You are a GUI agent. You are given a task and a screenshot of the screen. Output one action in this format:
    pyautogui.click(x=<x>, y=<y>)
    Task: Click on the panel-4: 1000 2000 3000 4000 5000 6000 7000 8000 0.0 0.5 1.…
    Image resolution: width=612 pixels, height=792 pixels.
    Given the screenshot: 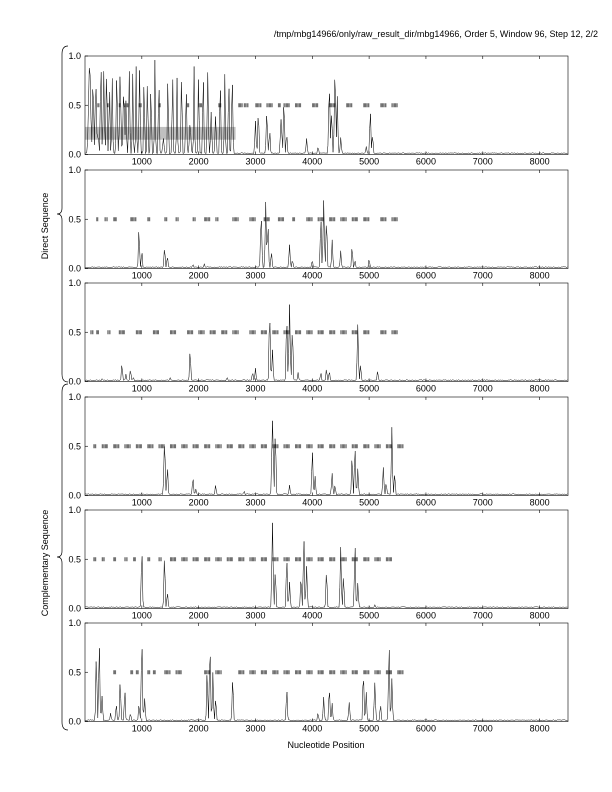 What is the action you would take?
    pyautogui.click(x=318, y=450)
    